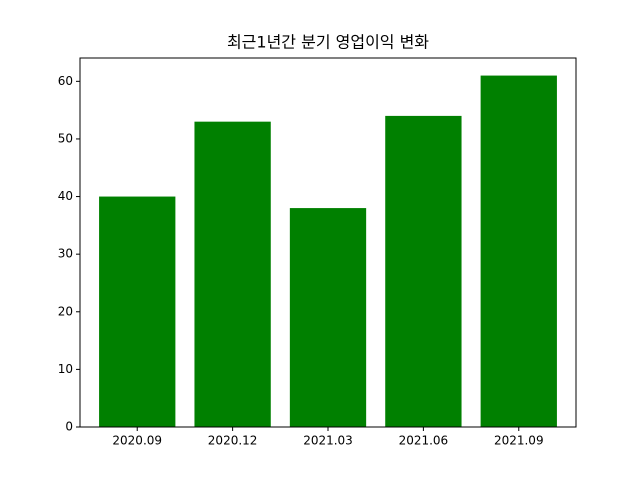 Image resolution: width=640 pixels, height=480 pixels. Describe the element at coordinates (65, 81) in the screenshot. I see `y-tick-label: 60` at that location.